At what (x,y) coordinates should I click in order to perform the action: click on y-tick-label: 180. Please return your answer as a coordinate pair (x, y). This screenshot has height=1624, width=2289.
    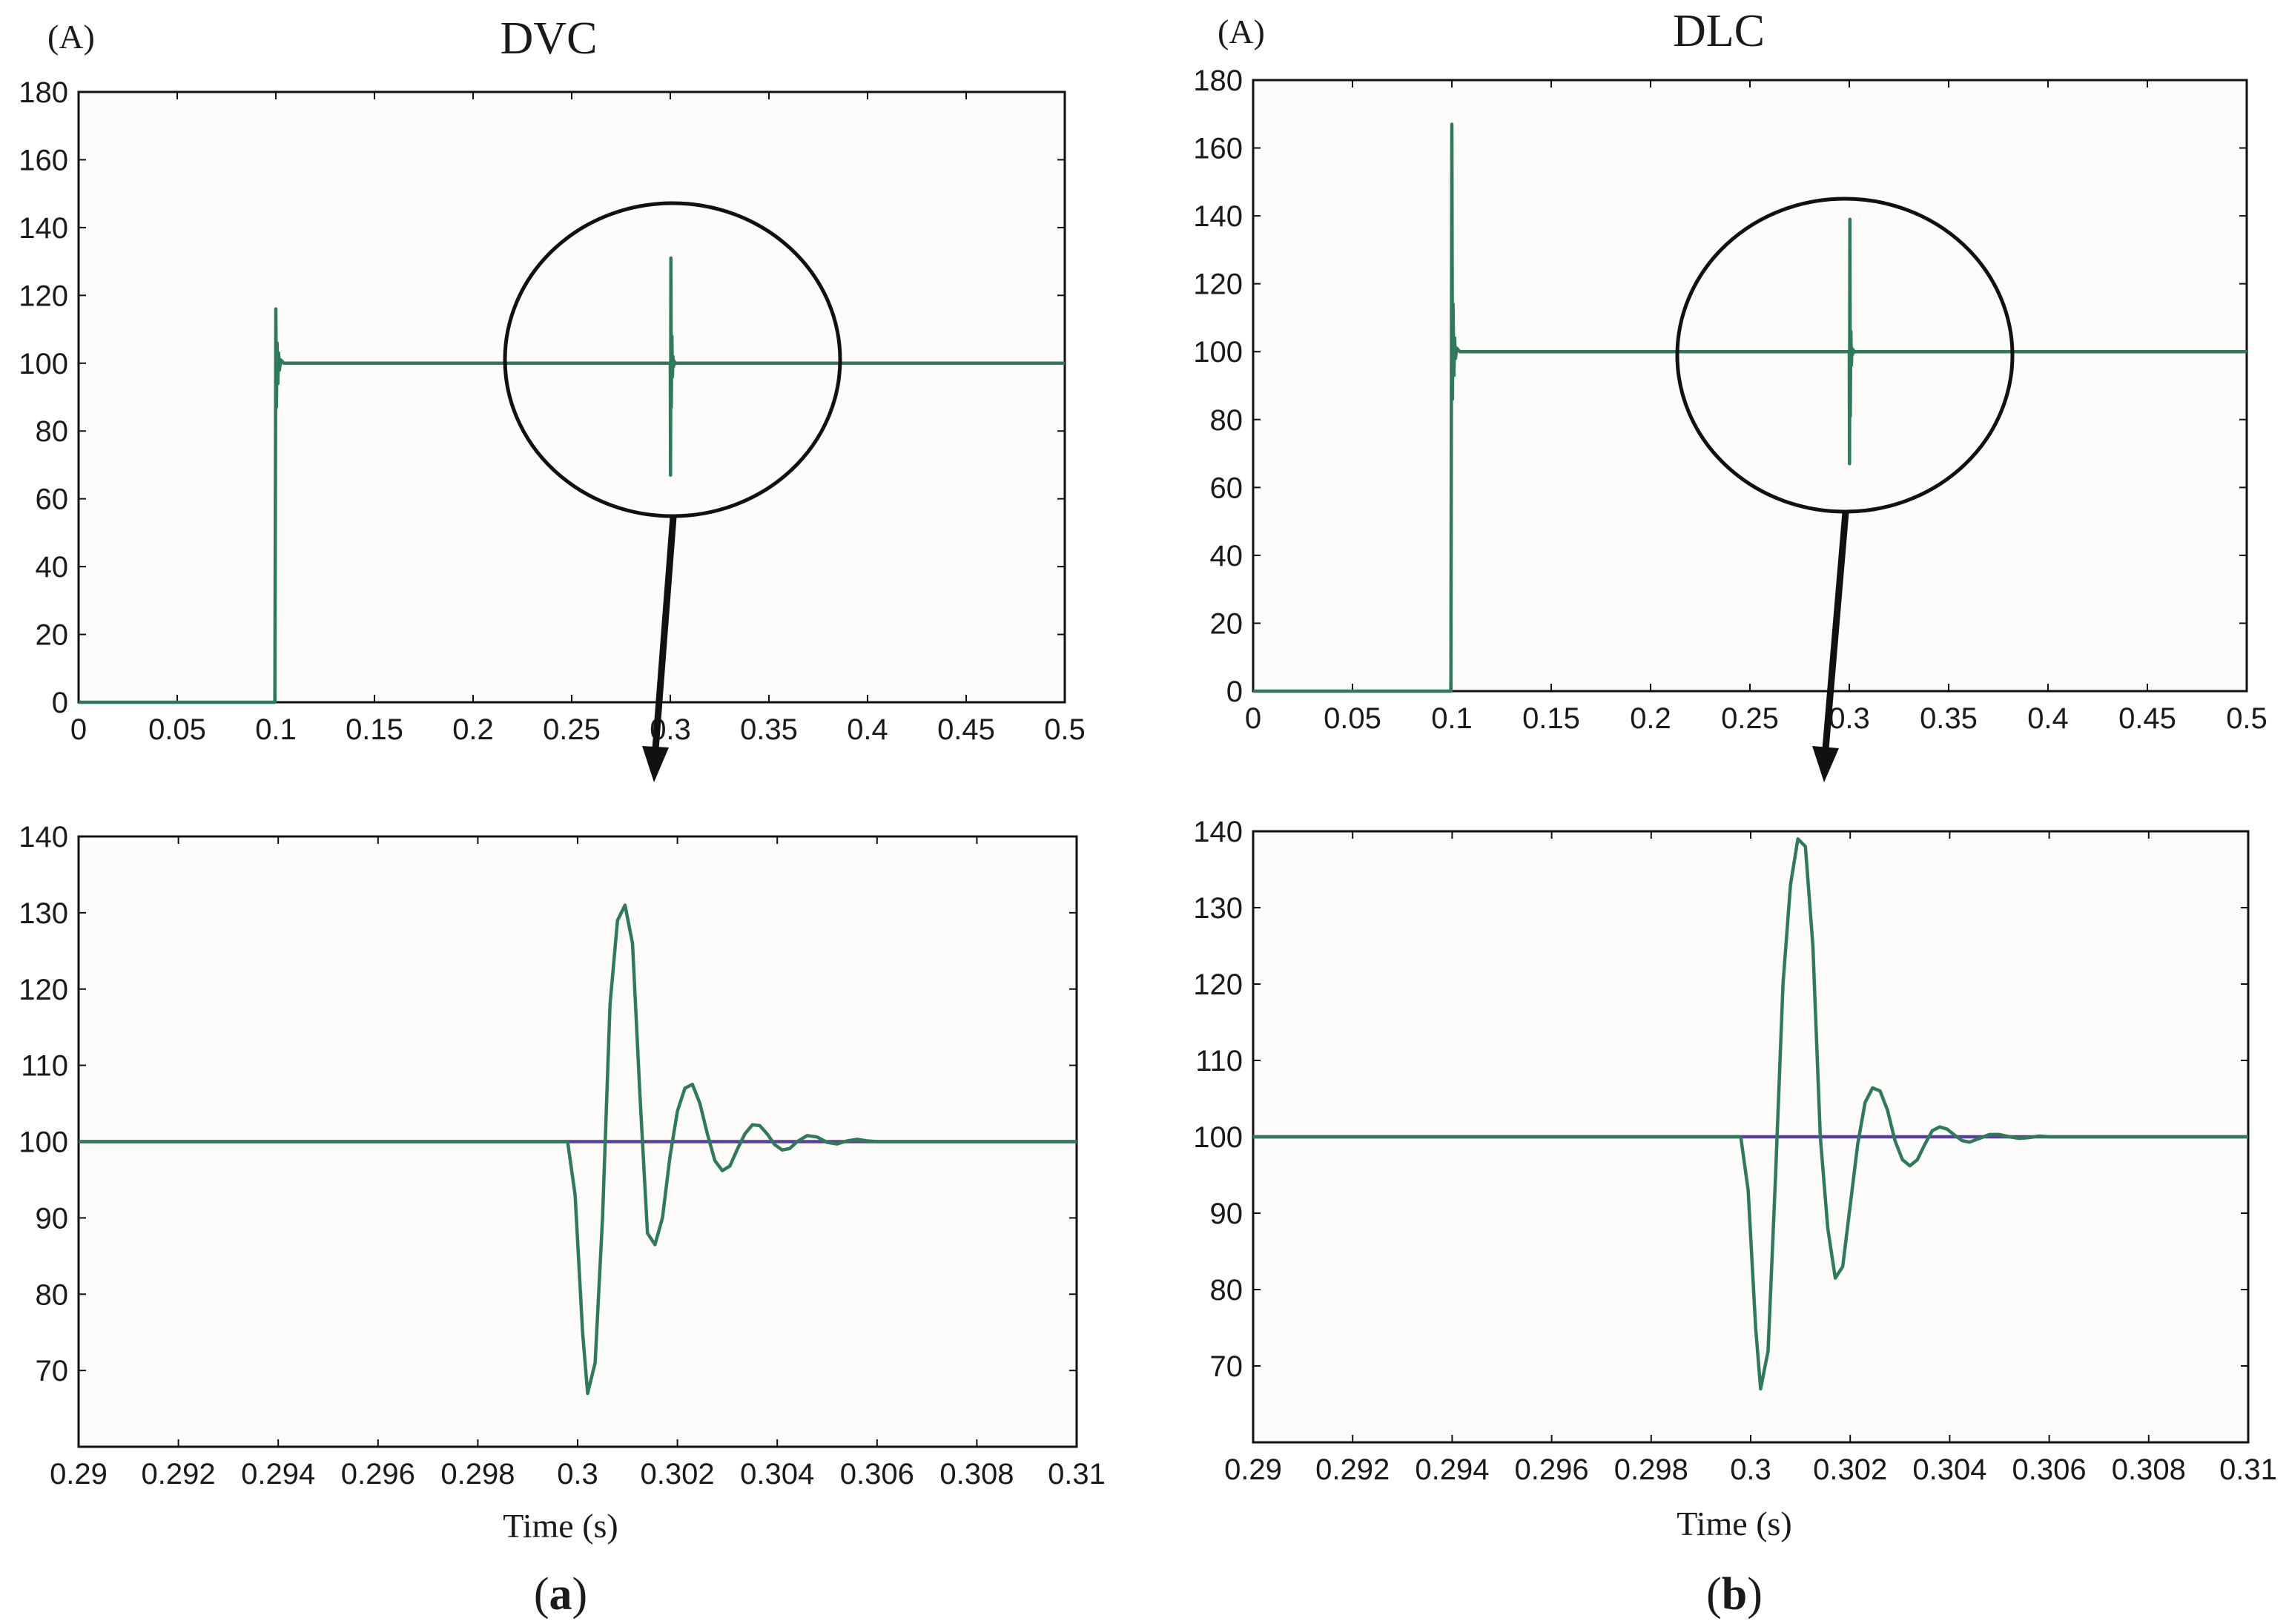
    Looking at the image, I should click on (43, 93).